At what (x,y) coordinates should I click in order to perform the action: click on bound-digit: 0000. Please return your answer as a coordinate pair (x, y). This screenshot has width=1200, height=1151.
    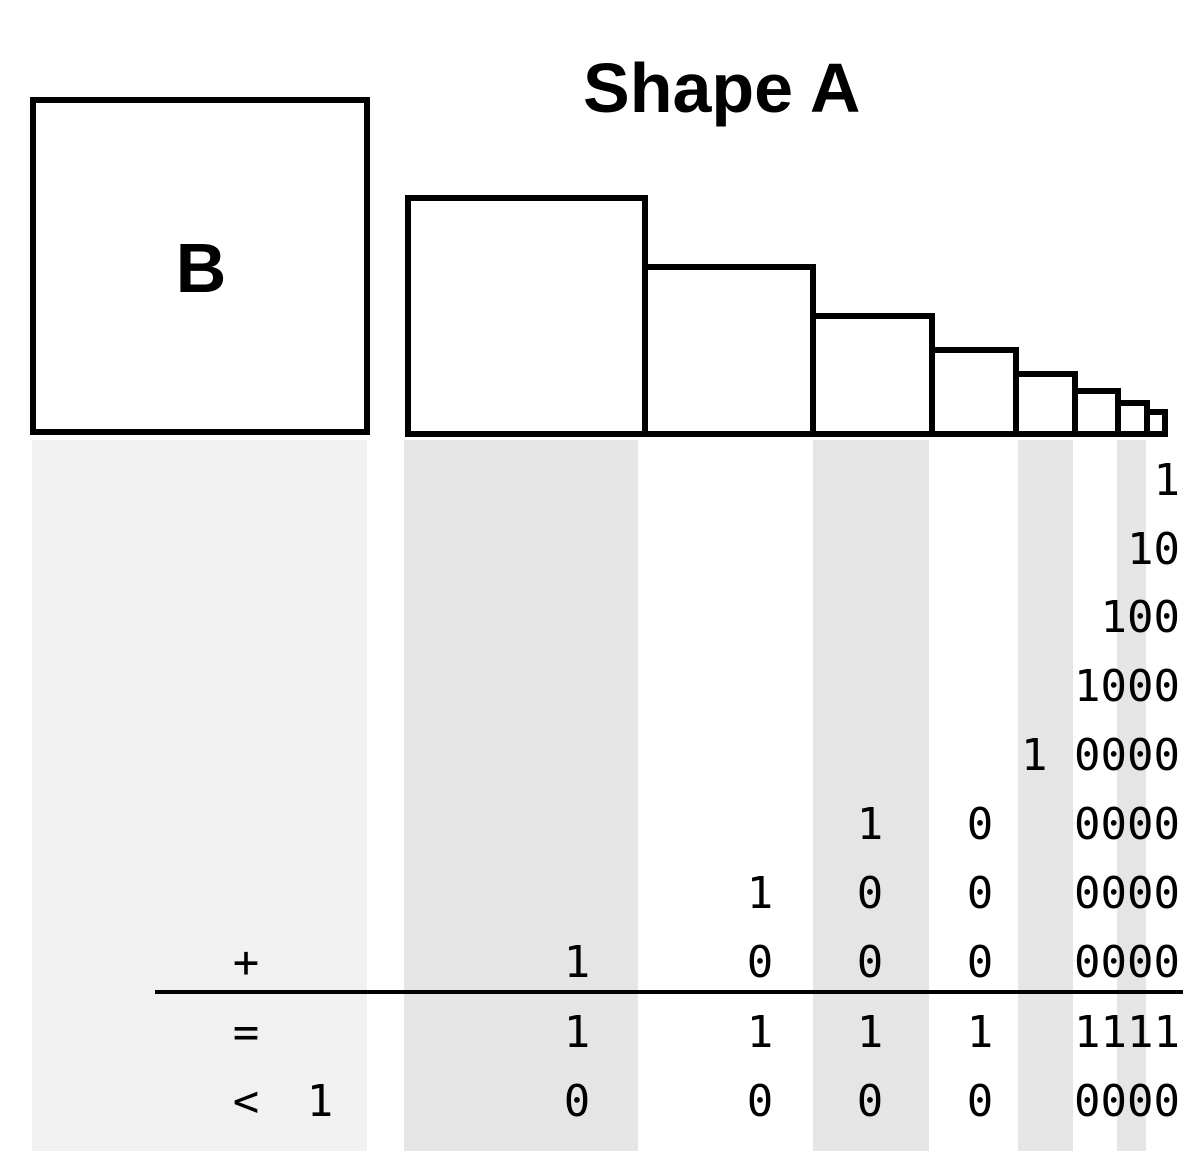
    Looking at the image, I should click on (1127, 1101).